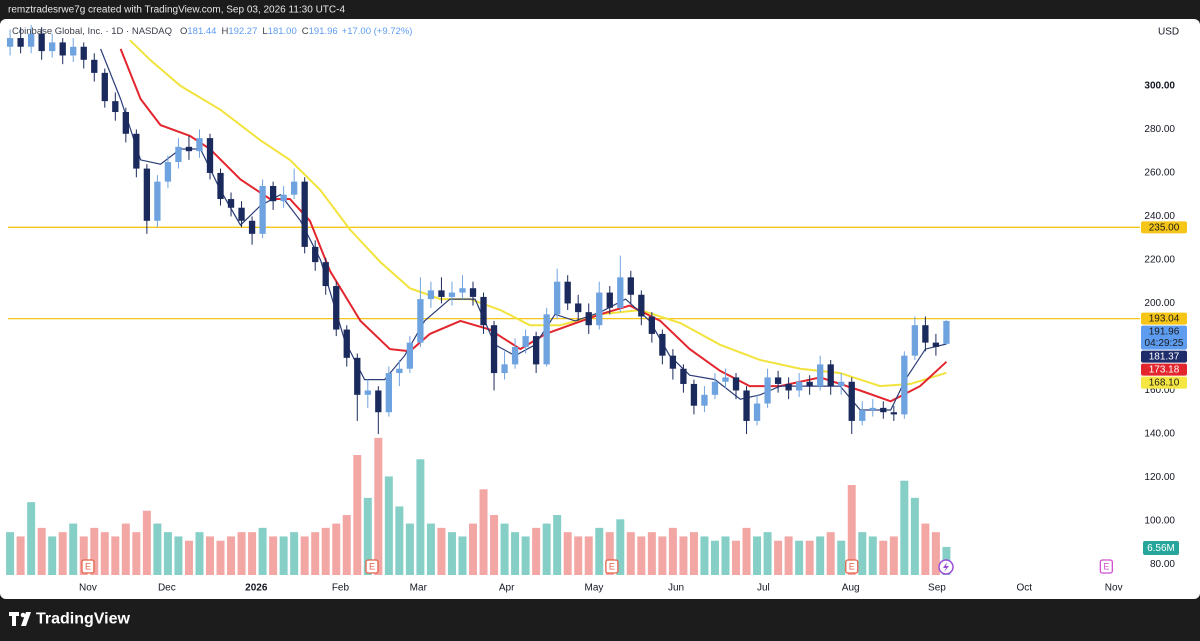  I want to click on y-tick-label: 200.00, so click(1159, 303).